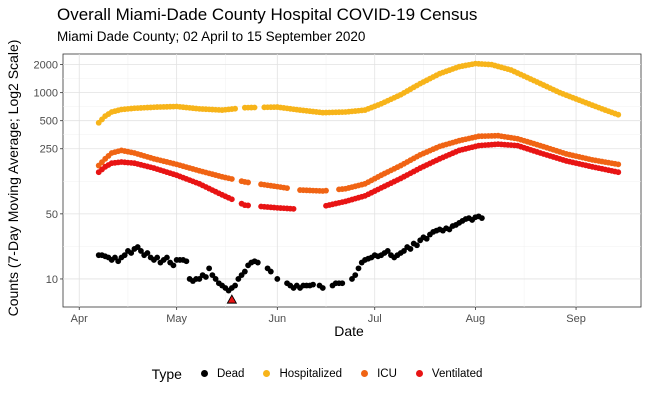  I want to click on y-tick-label: 250, so click(49, 150).